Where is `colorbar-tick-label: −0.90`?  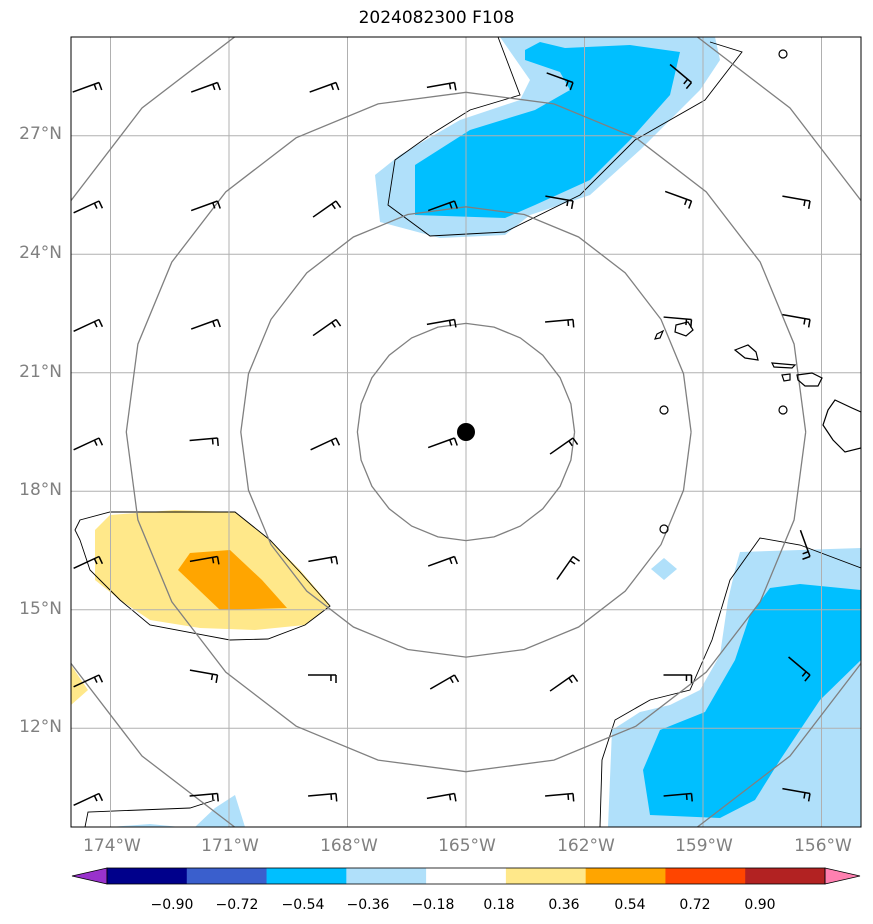 colorbar-tick-label: −0.90 is located at coordinates (172, 905).